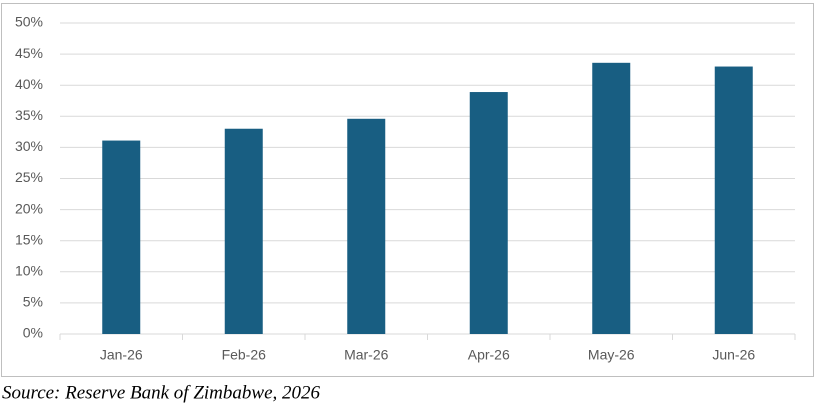  What do you see at coordinates (33, 302) in the screenshot?
I see `y-tick-label: 5%` at bounding box center [33, 302].